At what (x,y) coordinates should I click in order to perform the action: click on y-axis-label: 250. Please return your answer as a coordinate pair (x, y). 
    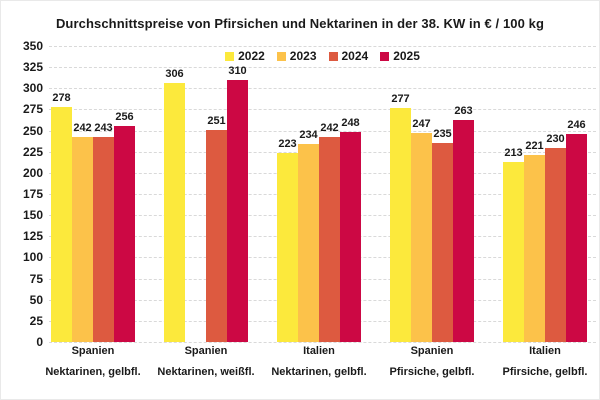
    Looking at the image, I should click on (32, 130).